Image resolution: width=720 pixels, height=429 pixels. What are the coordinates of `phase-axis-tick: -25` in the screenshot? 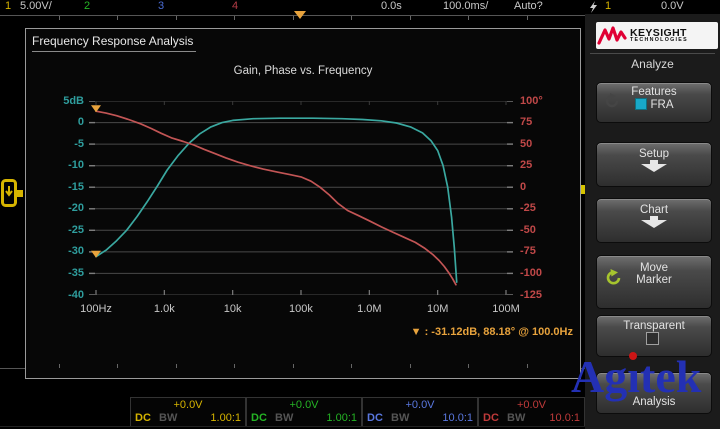 It's located at (528, 208).